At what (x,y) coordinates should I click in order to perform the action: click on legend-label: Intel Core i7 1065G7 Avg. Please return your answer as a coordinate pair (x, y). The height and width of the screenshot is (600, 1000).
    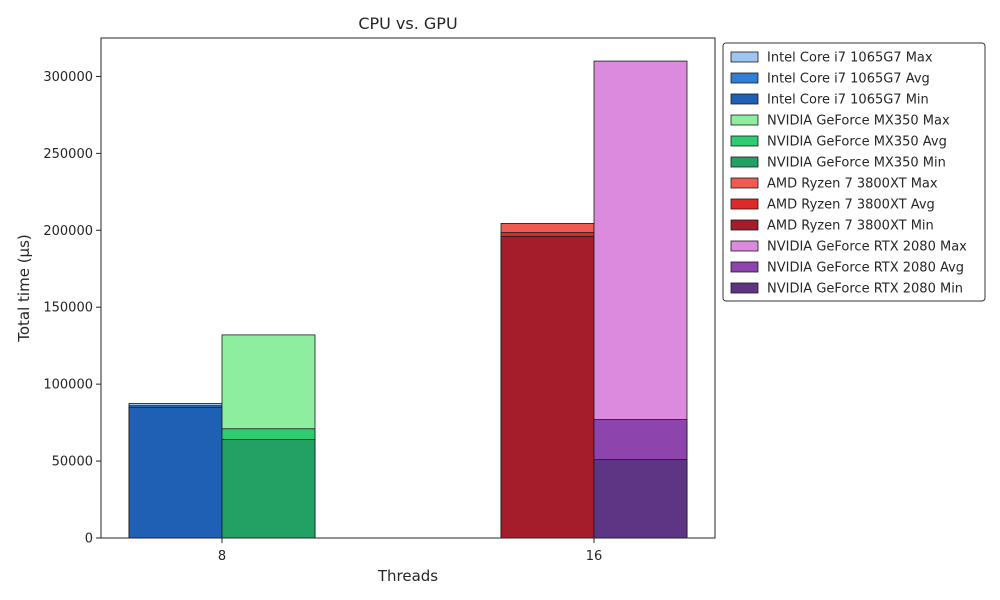
    Looking at the image, I should click on (848, 79).